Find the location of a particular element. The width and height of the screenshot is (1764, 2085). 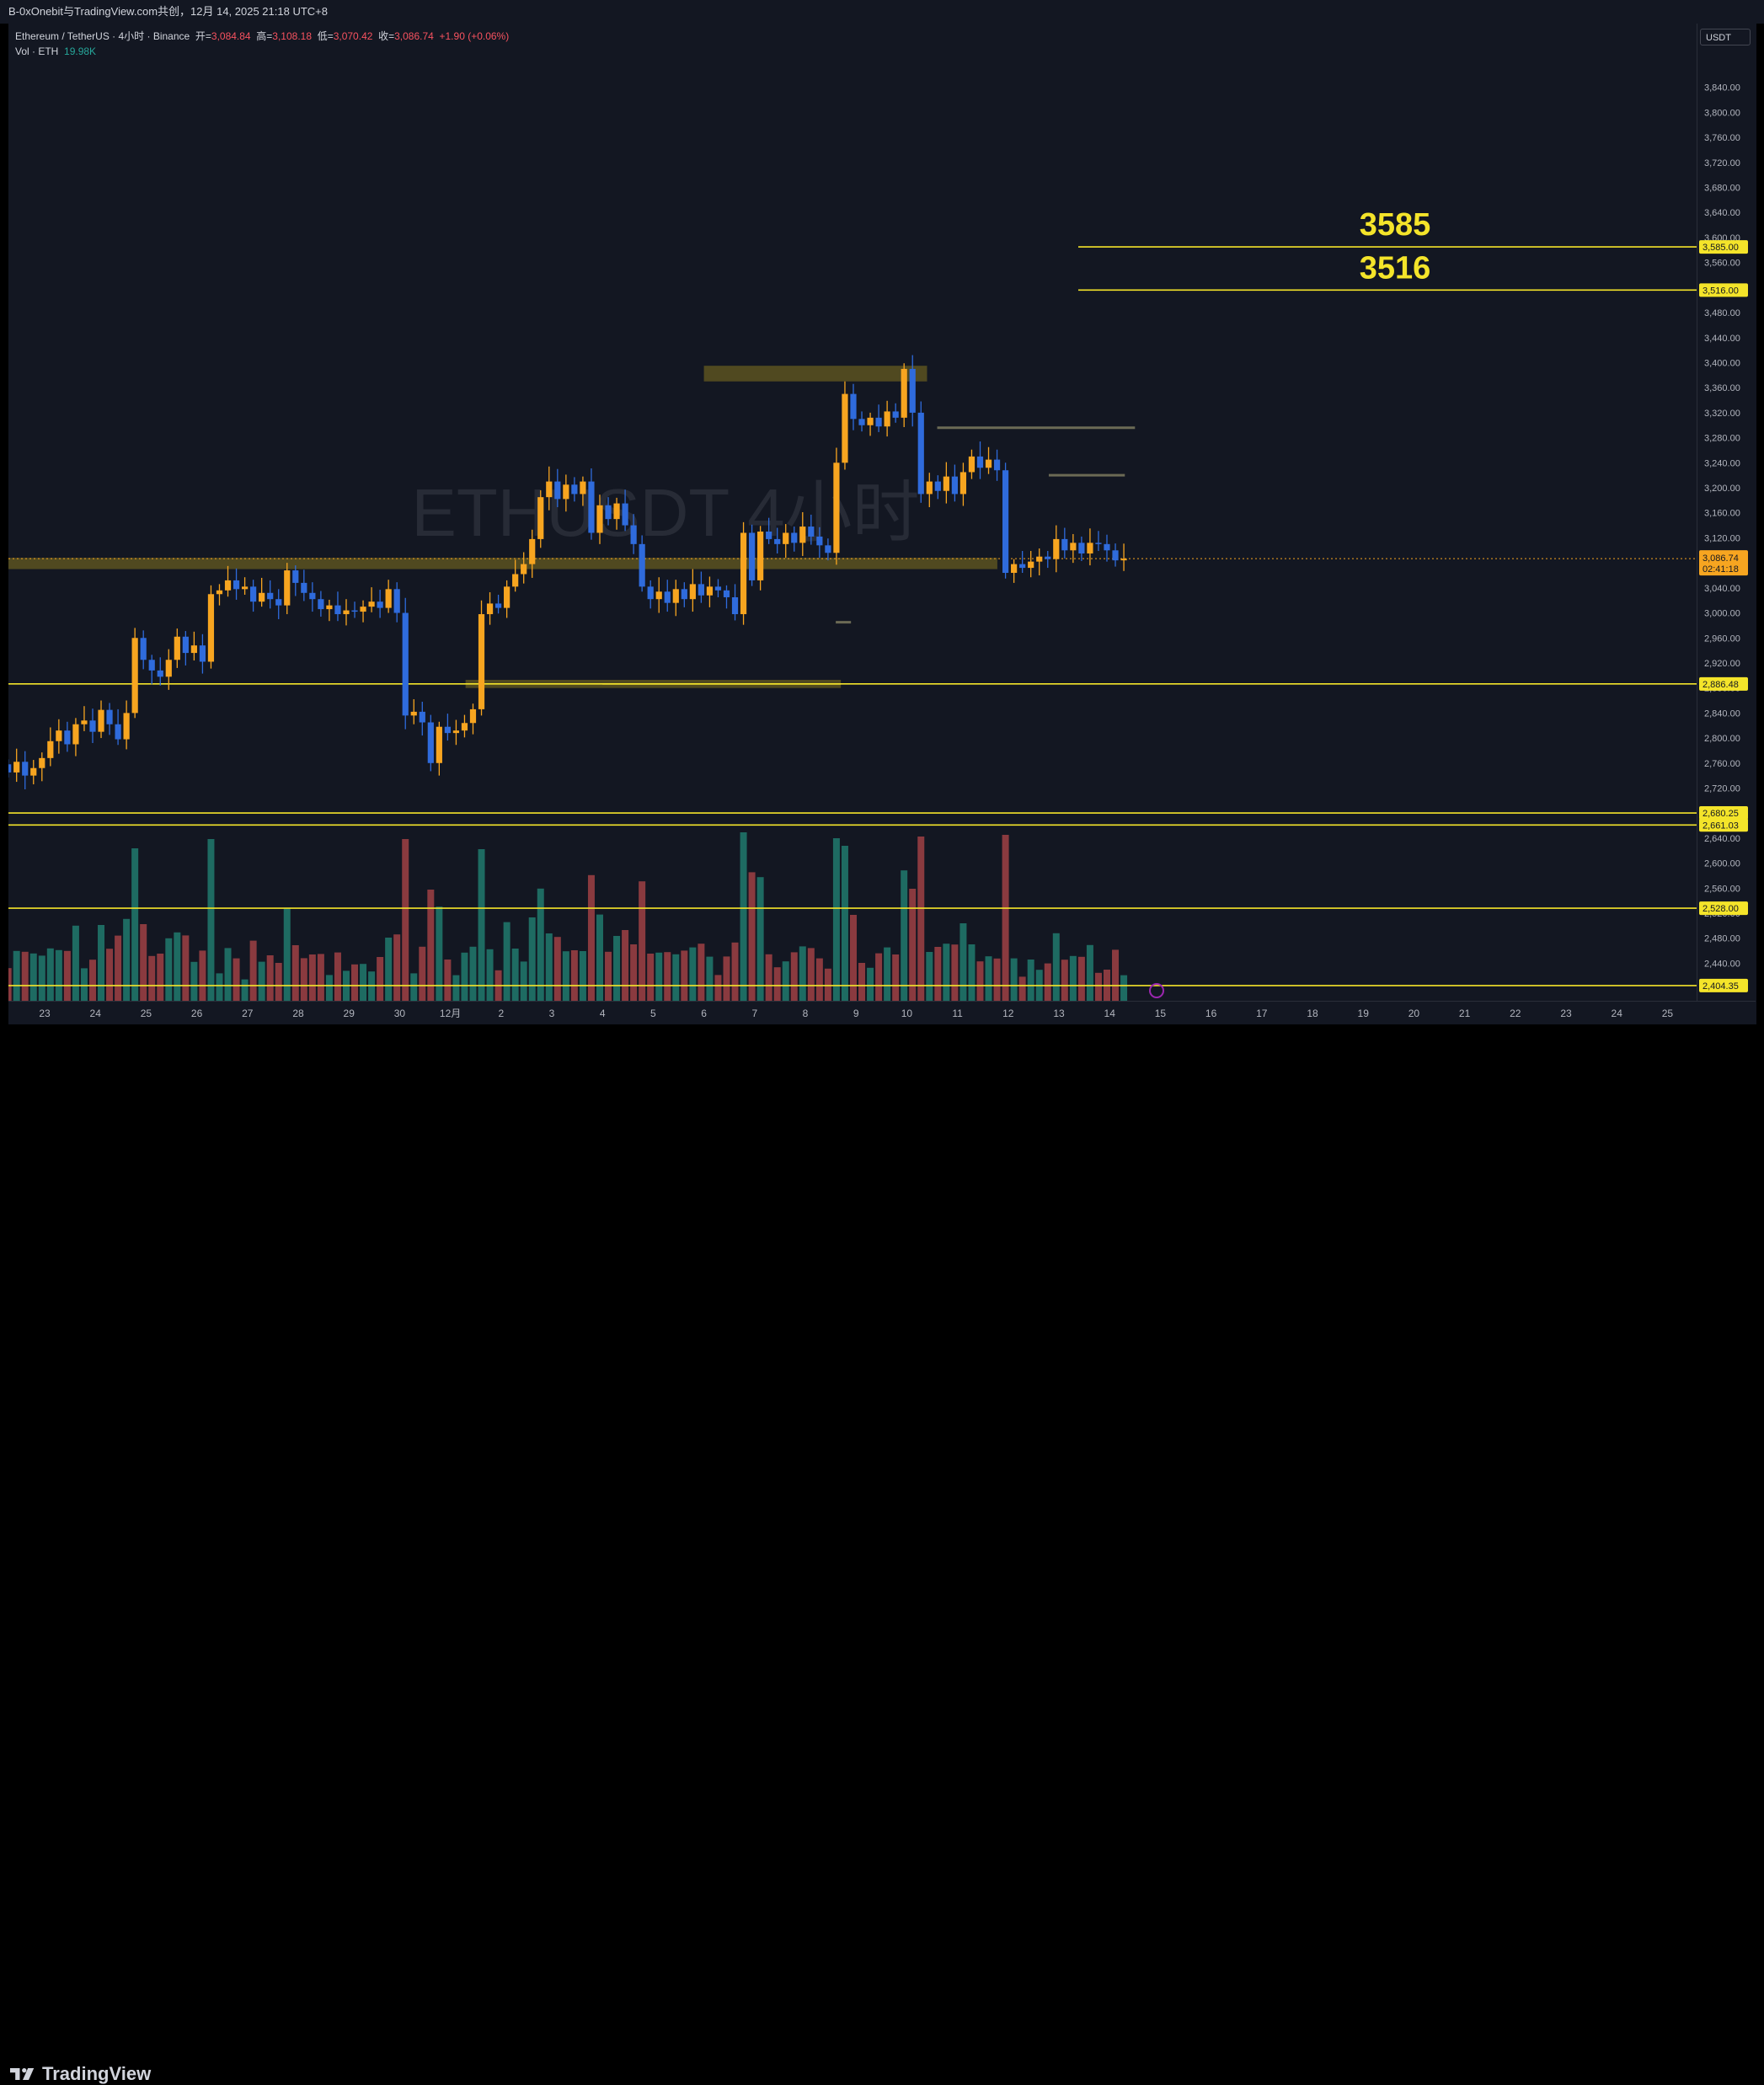

time-tick-label: 5 is located at coordinates (653, 1013).